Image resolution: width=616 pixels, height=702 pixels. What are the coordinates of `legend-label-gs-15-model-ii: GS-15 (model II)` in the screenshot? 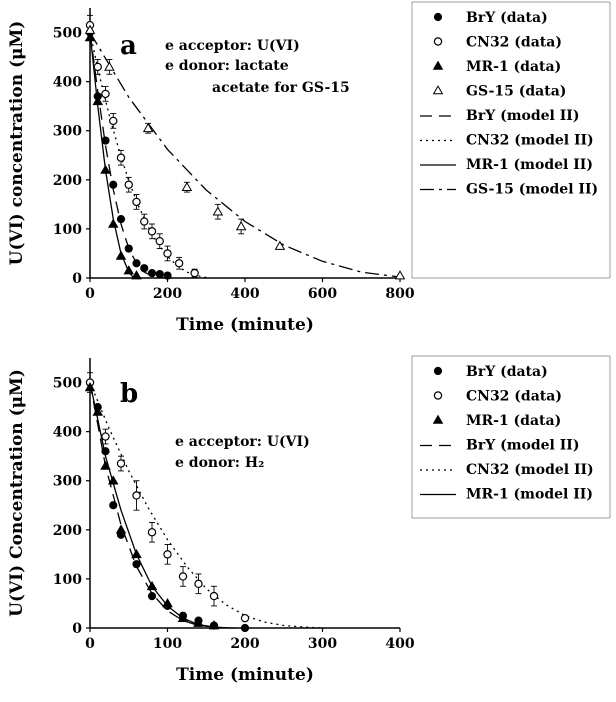 It's located at (532, 190).